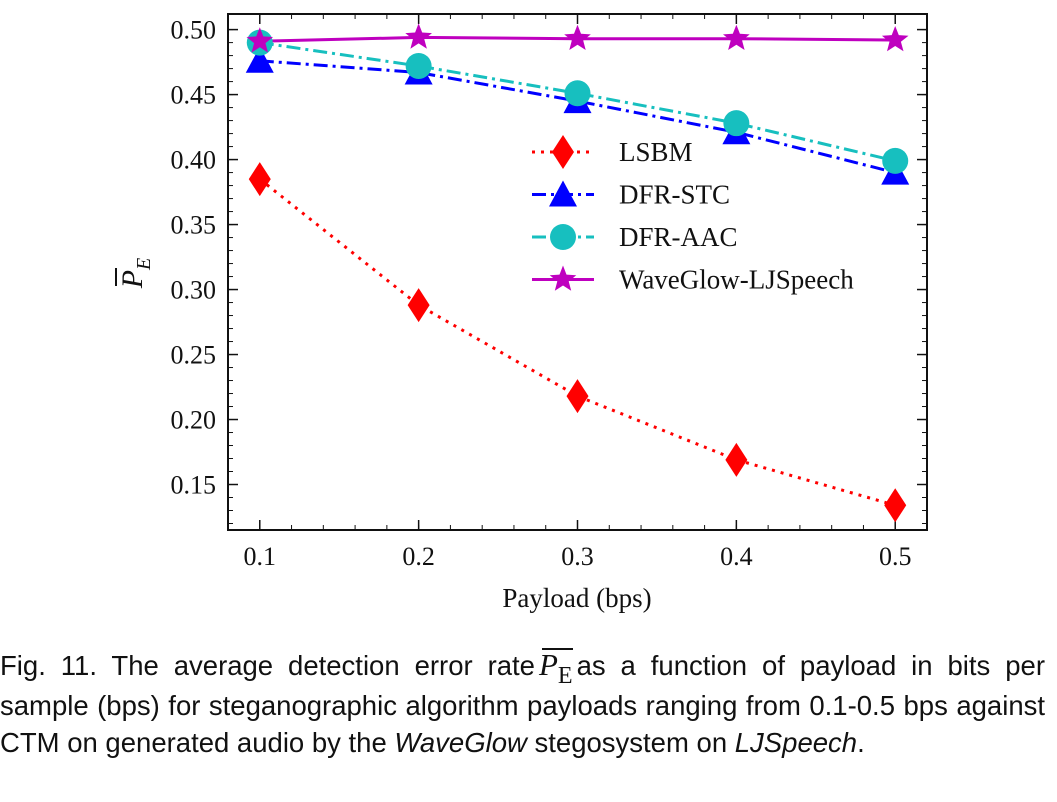 This screenshot has width=1057, height=802. I want to click on pe-symbol: PE, so click(555, 668).